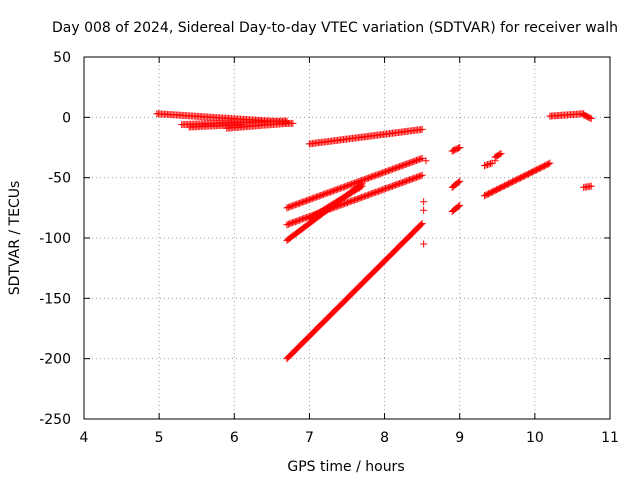 The image size is (640, 480). I want to click on x-tick-label: 5, so click(159, 438).